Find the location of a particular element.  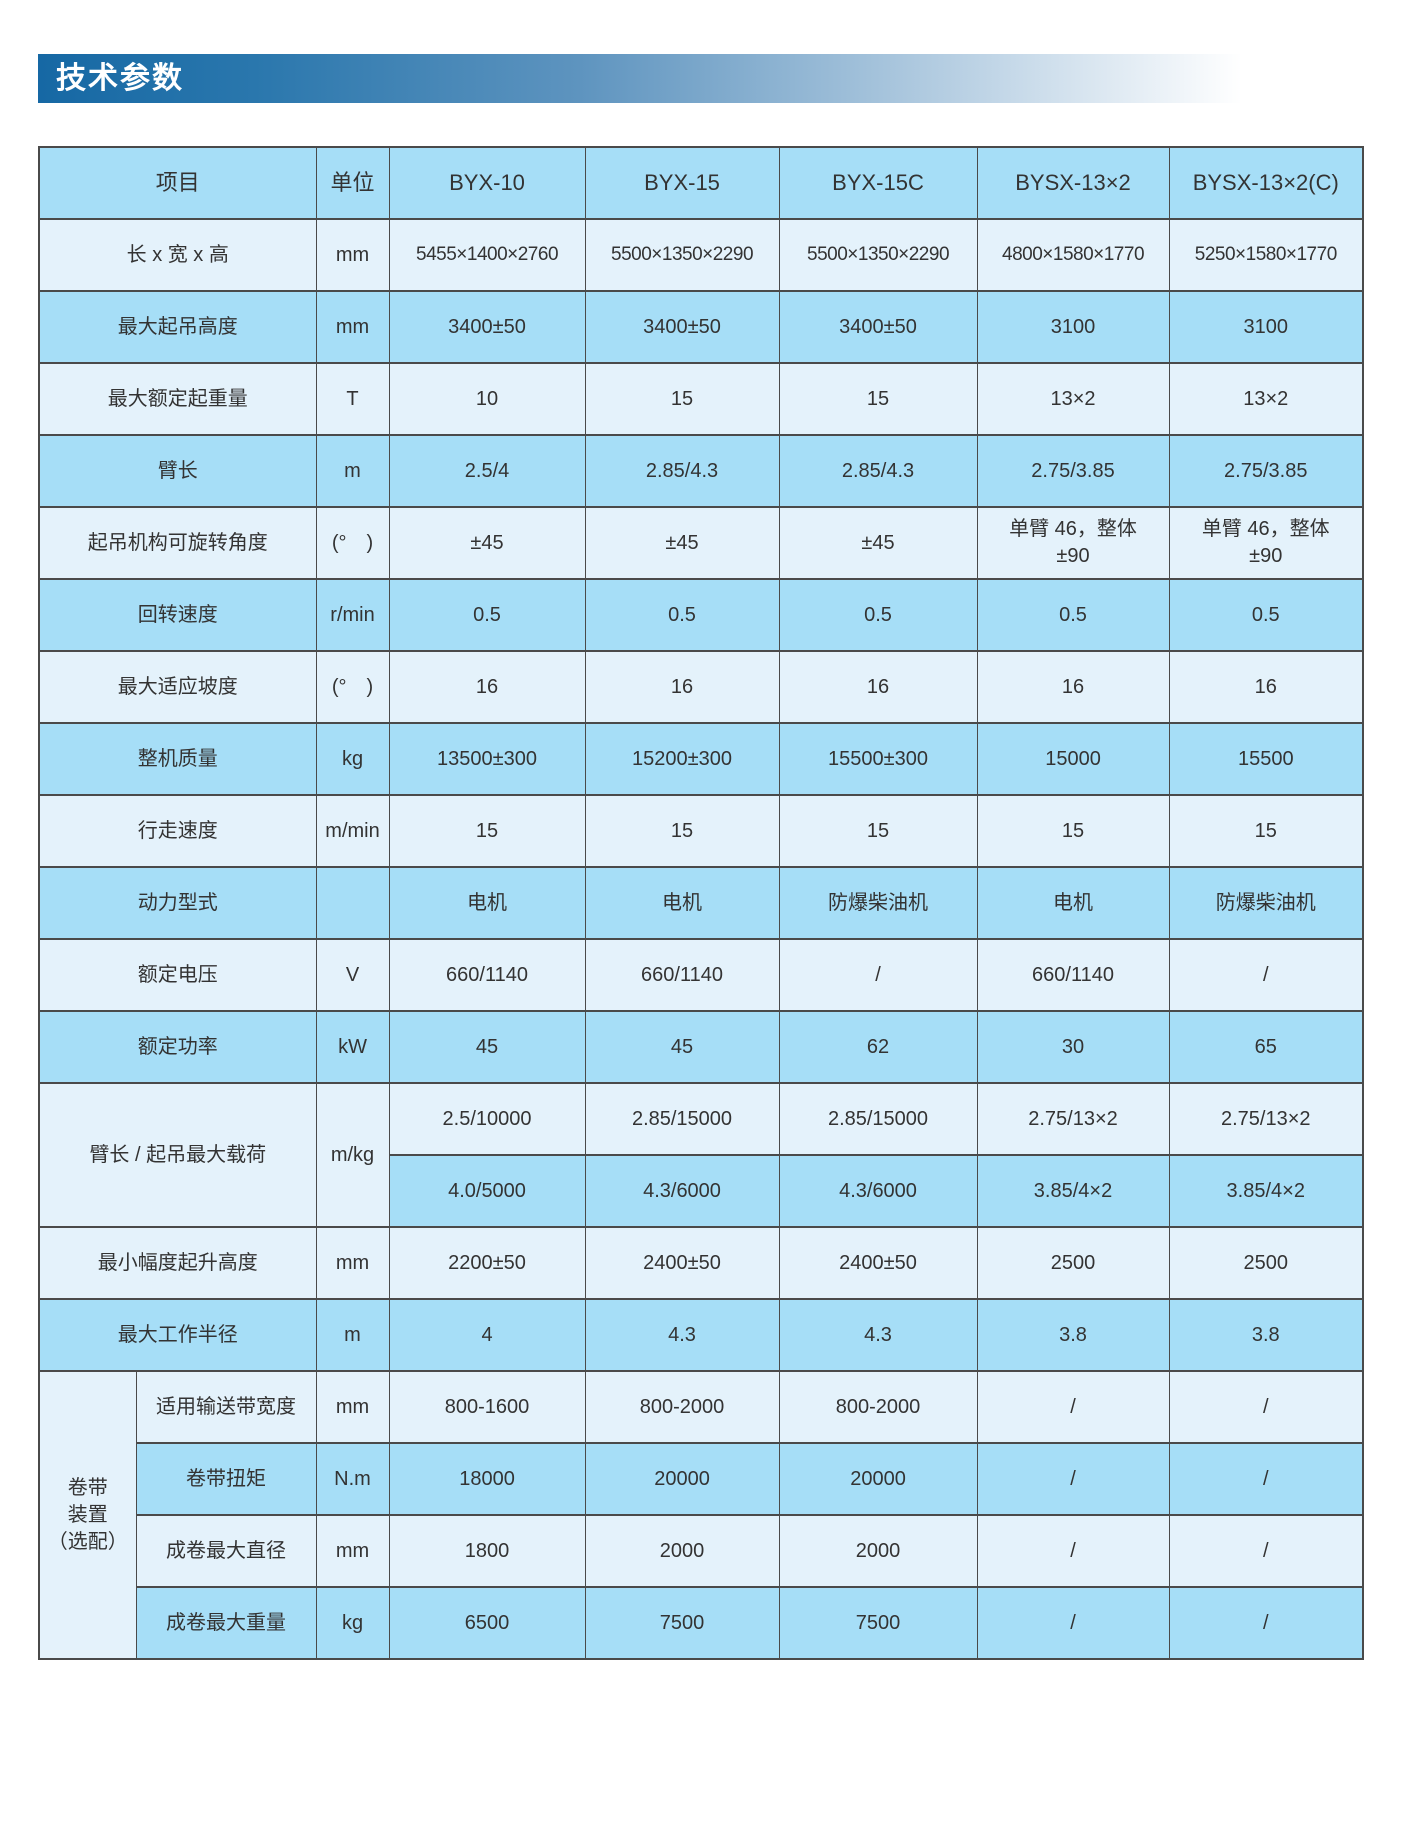

value-cell: 4.3/6000 is located at coordinates (682, 1191).